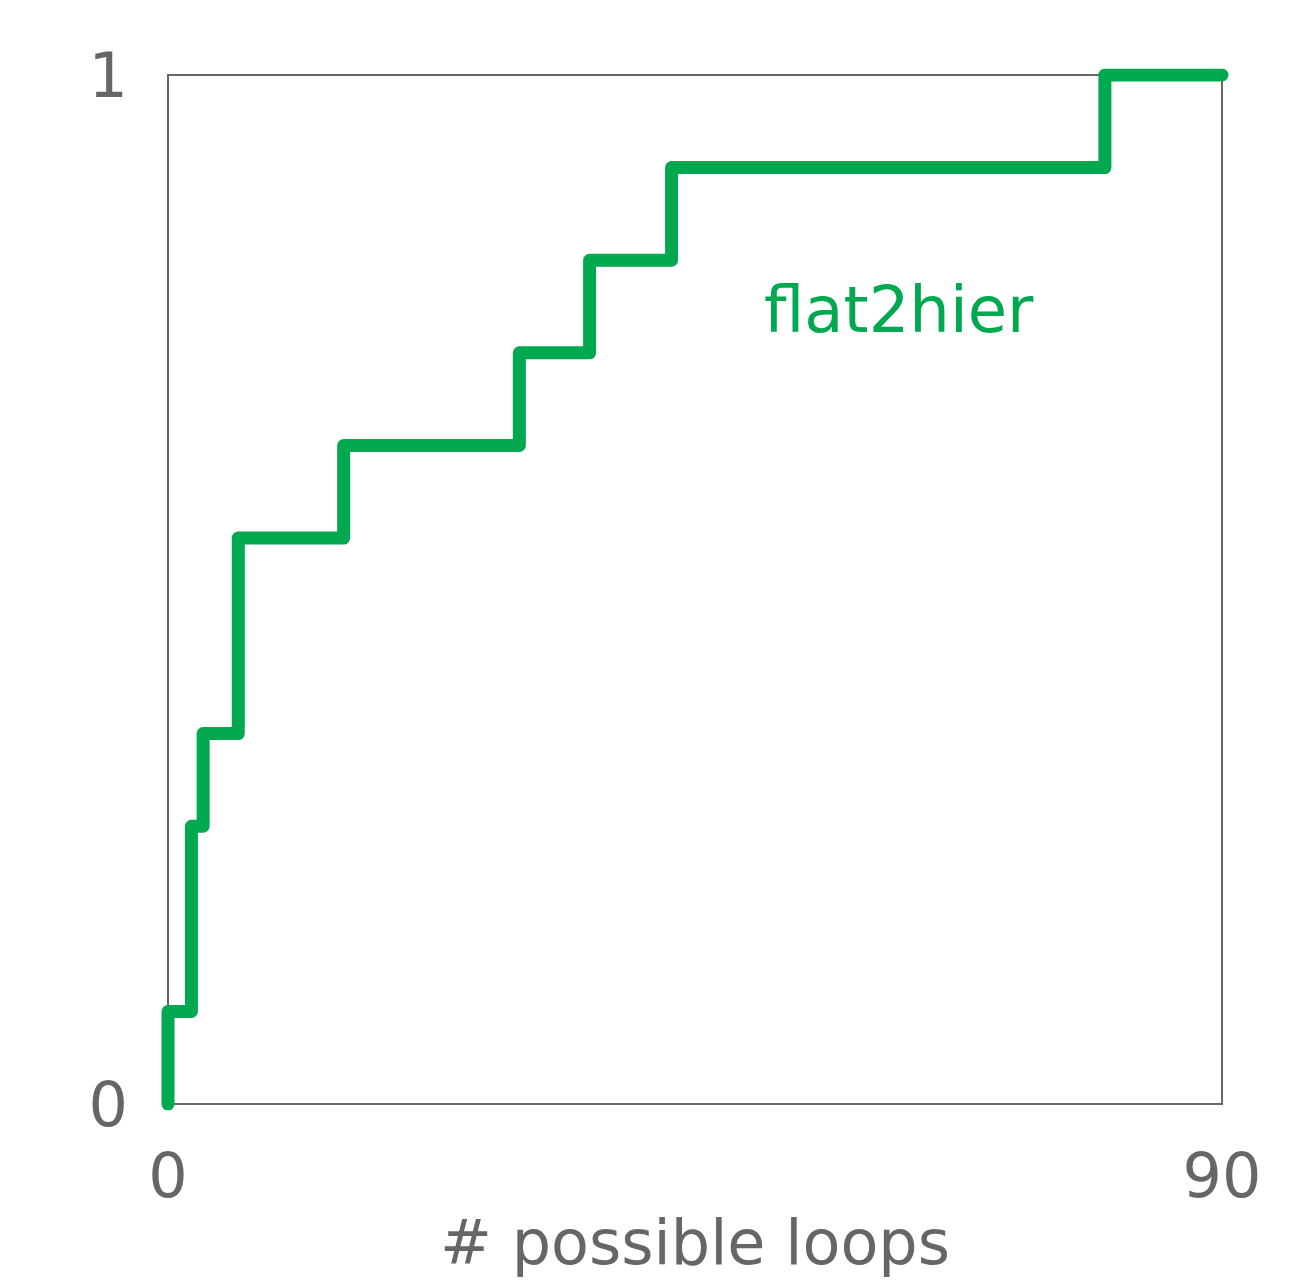 The image size is (1298, 1287). Describe the element at coordinates (108, 75) in the screenshot. I see `y-tick-label: 1` at that location.